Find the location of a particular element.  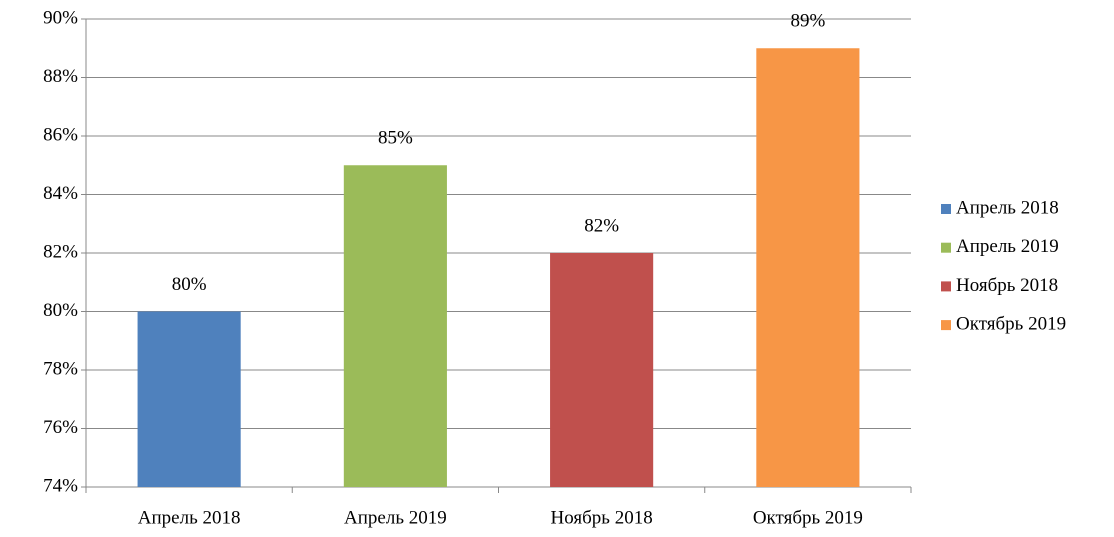

y-tick-label: 82% is located at coordinates (60, 251).